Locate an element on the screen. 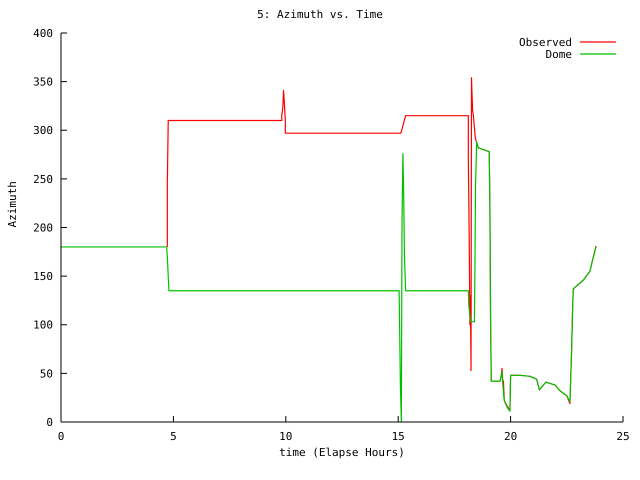 This screenshot has width=640, height=480. y-axis-title: Azimuth is located at coordinates (12, 204).